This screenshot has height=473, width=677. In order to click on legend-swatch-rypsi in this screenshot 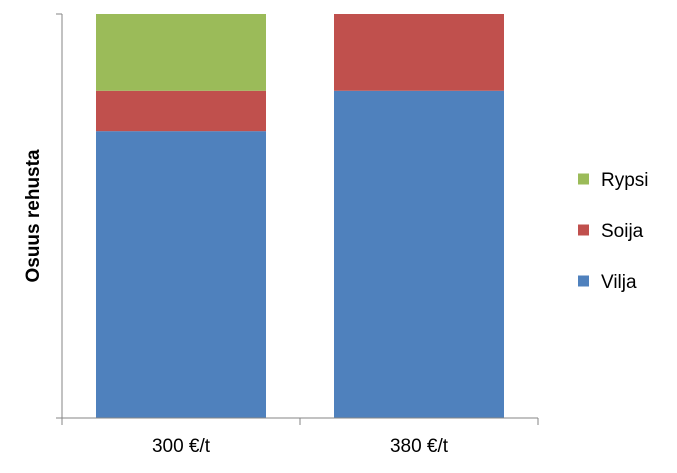, I will do `click(583, 179)`.